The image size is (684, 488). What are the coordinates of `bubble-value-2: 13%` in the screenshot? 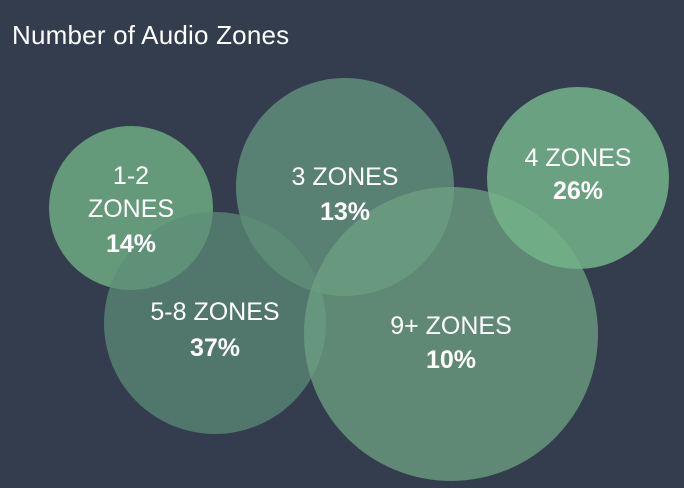 It's located at (345, 212).